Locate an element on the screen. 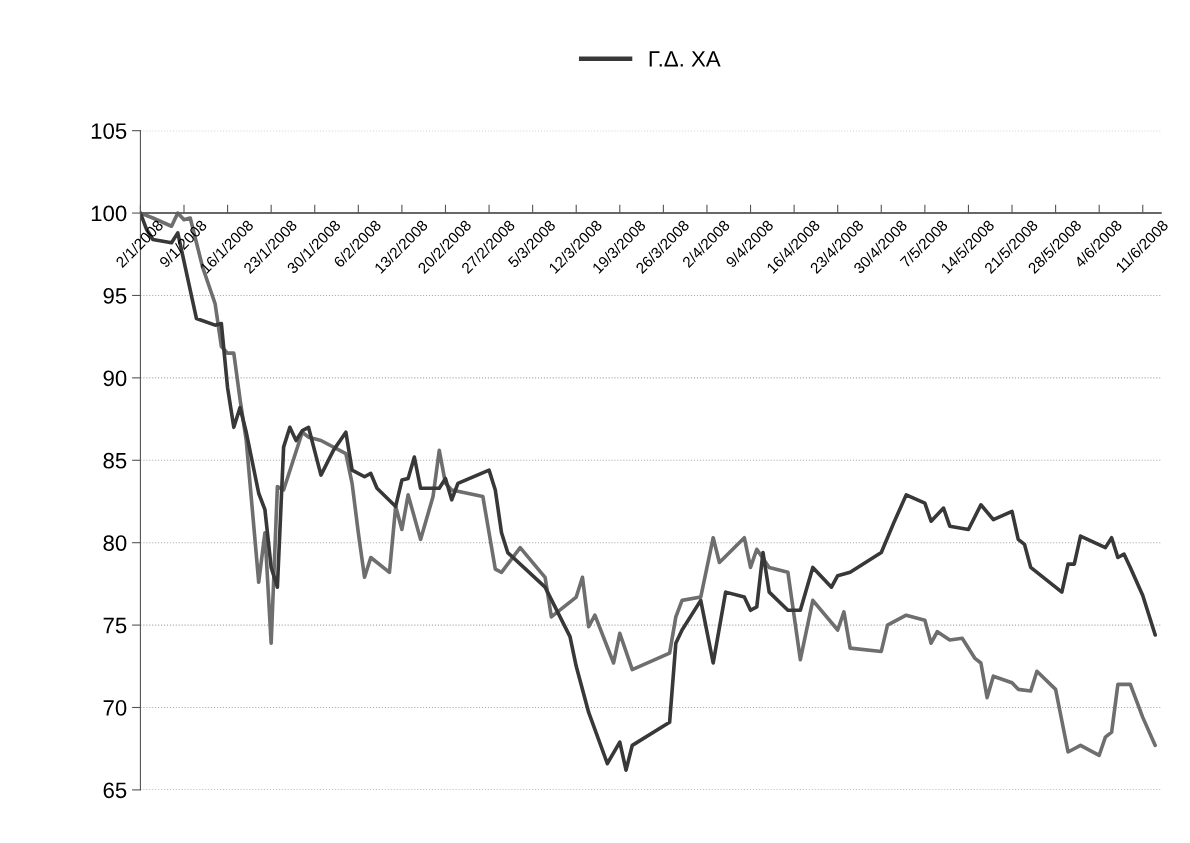 The width and height of the screenshot is (1190, 843). y-tick-label: 90 is located at coordinates (115, 378).